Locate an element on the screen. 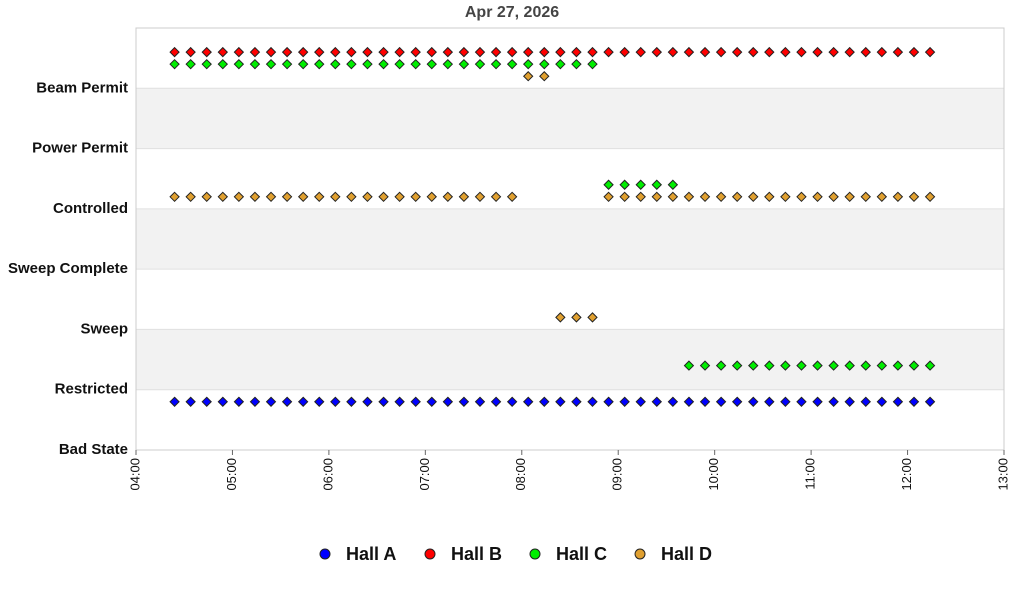 The image size is (1024, 600). x-tick-label: 04:00 is located at coordinates (134, 474).